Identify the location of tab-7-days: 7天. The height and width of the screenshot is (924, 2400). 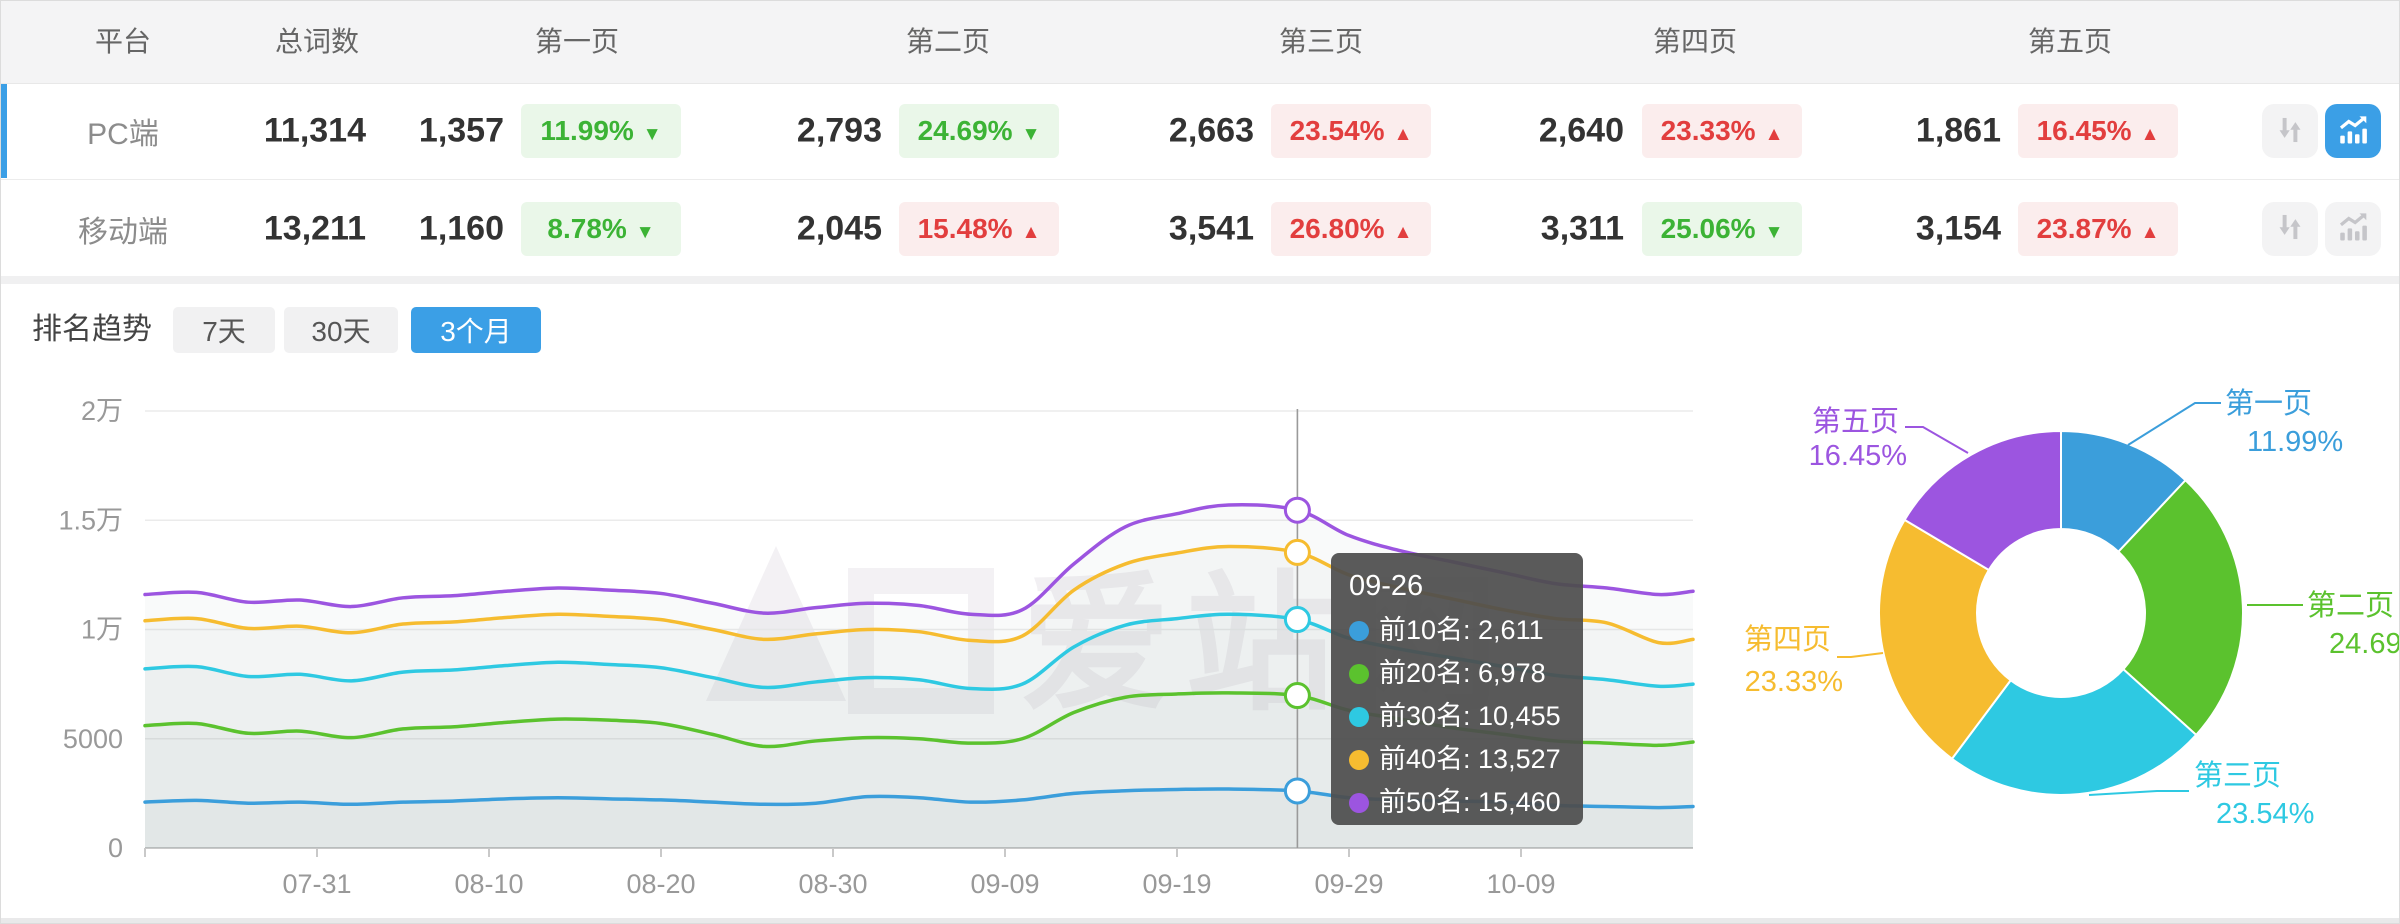
(224, 330).